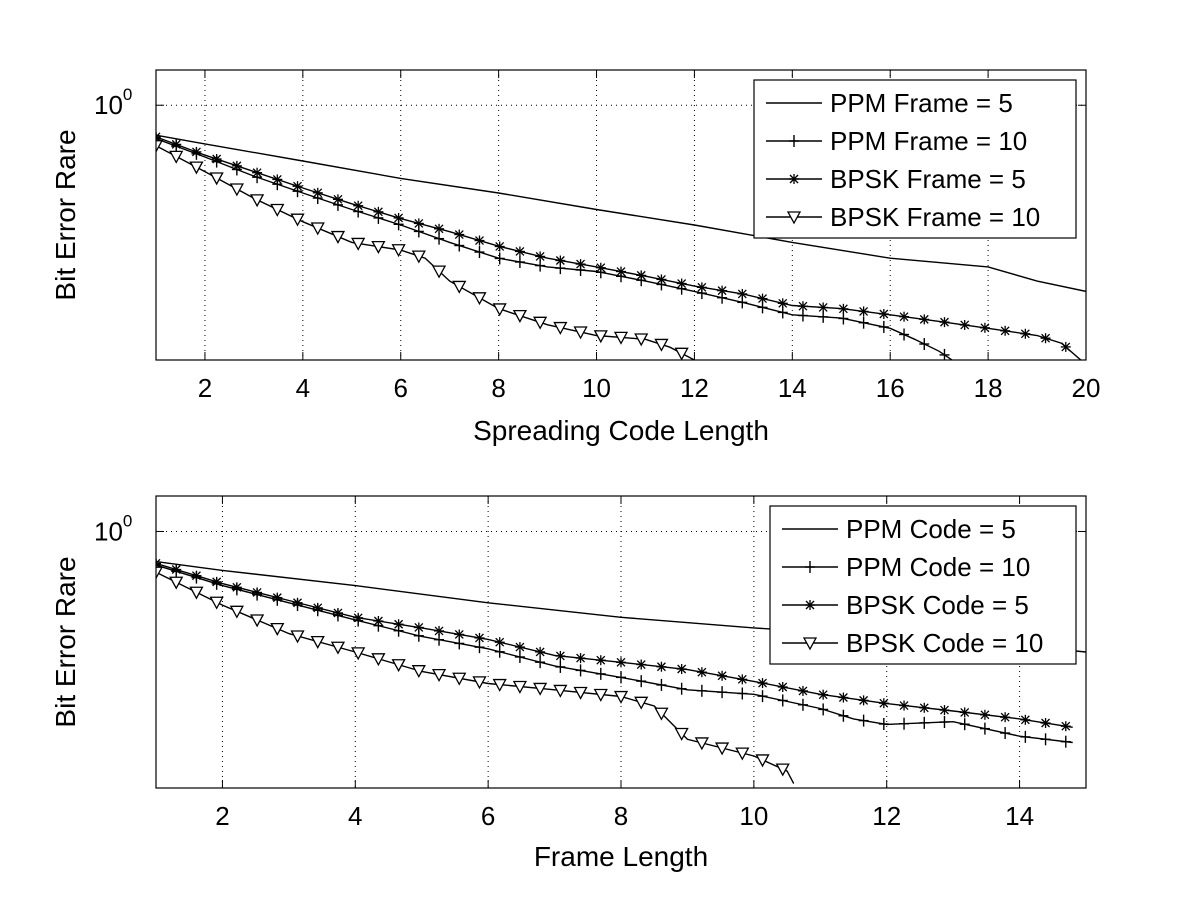 The image size is (1200, 901). Describe the element at coordinates (890, 388) in the screenshot. I see `x-tick-label: 16` at that location.